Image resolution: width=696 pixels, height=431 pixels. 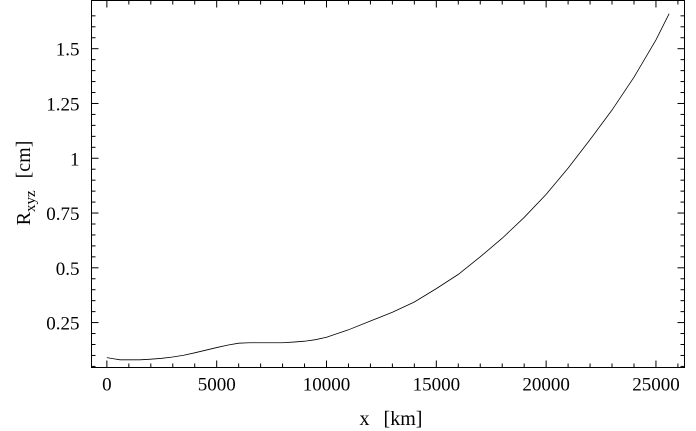 What do you see at coordinates (327, 385) in the screenshot?
I see `x-tick-label: 10000` at bounding box center [327, 385].